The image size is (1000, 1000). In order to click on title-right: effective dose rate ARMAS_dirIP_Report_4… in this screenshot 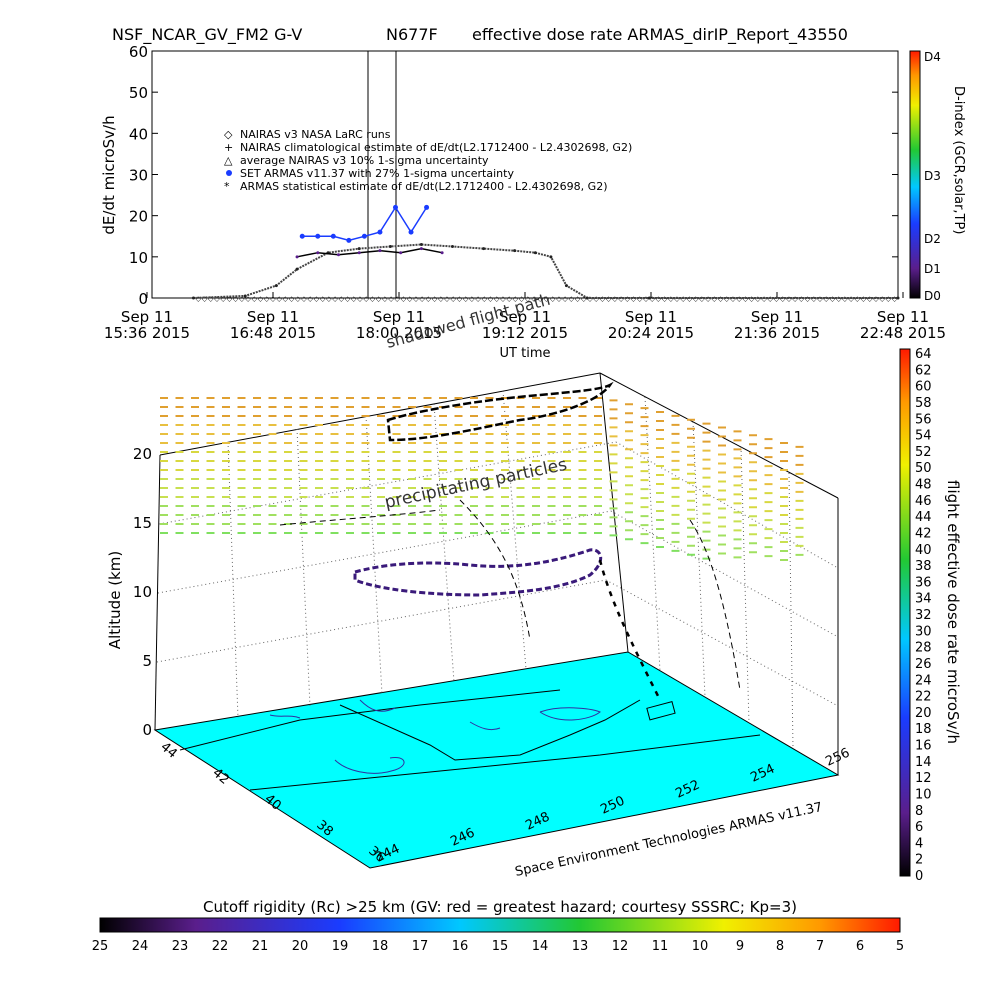, I will do `click(660, 35)`.